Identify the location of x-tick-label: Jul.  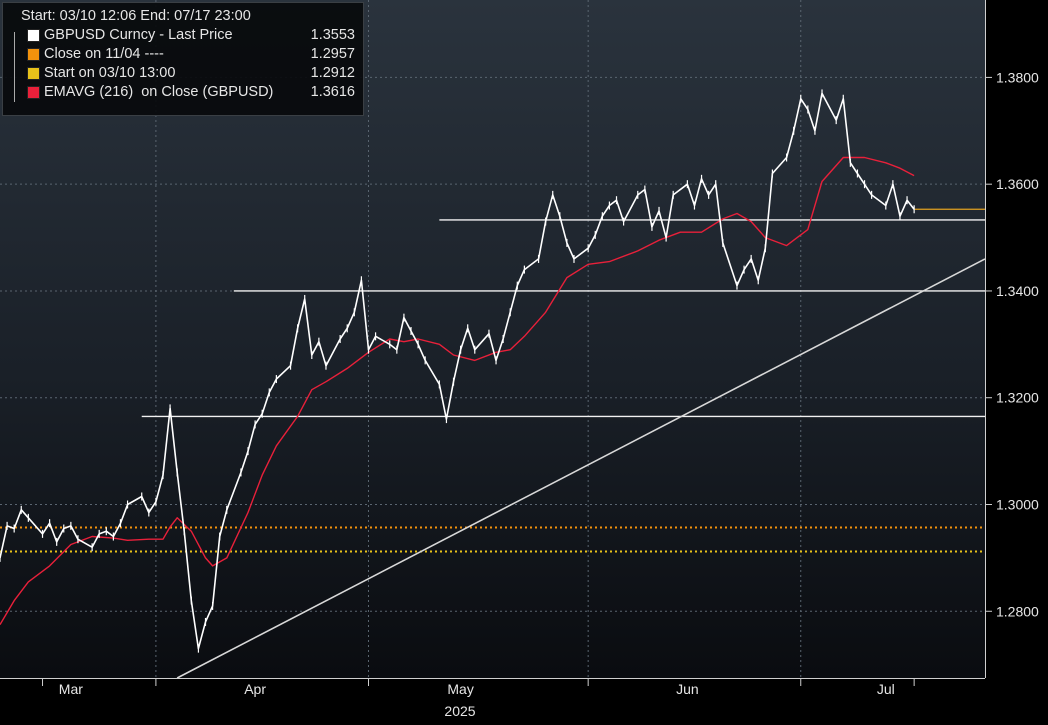
(886, 689).